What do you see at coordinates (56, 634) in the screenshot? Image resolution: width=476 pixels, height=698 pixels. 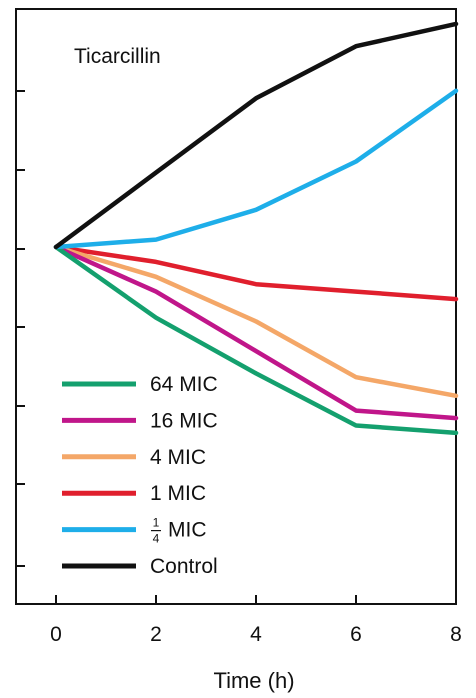 I see `x-tick-label-0: 0` at bounding box center [56, 634].